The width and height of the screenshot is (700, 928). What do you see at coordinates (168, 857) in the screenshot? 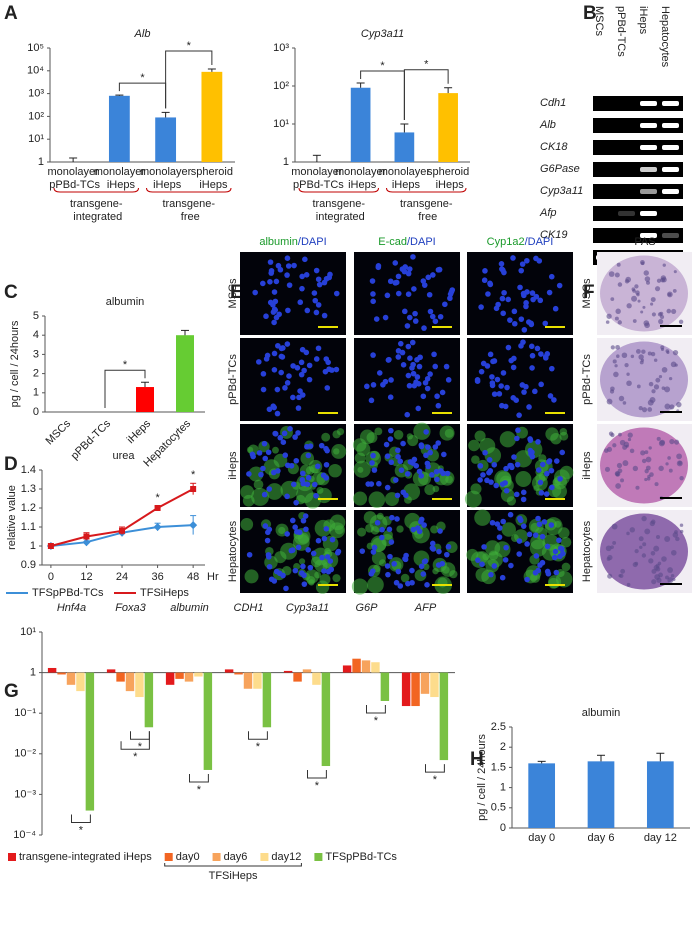
I see `legend-swatch` at bounding box center [168, 857].